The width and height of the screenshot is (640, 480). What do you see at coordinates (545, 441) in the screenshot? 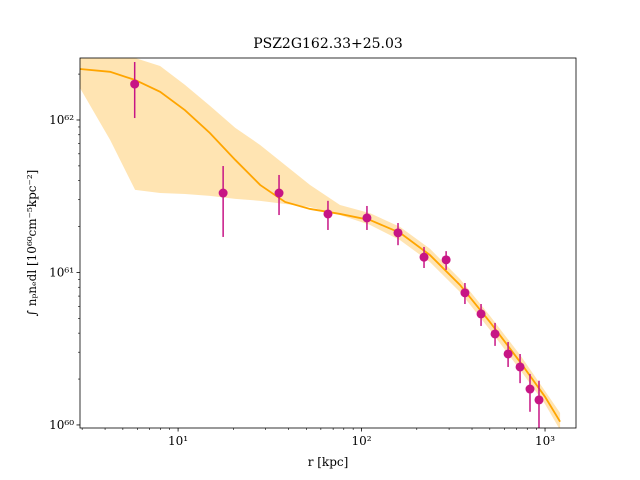
I see `x-tick-label: 10³` at bounding box center [545, 441].